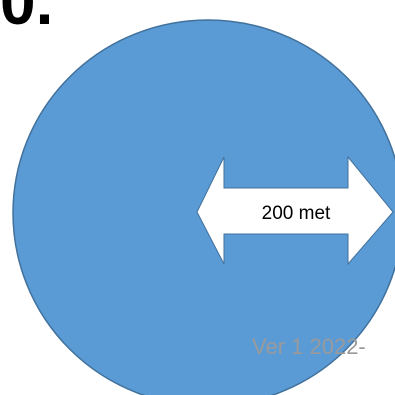  Describe the element at coordinates (309, 346) in the screenshot. I see `version-footer-text: Ver 1 2022-` at that location.